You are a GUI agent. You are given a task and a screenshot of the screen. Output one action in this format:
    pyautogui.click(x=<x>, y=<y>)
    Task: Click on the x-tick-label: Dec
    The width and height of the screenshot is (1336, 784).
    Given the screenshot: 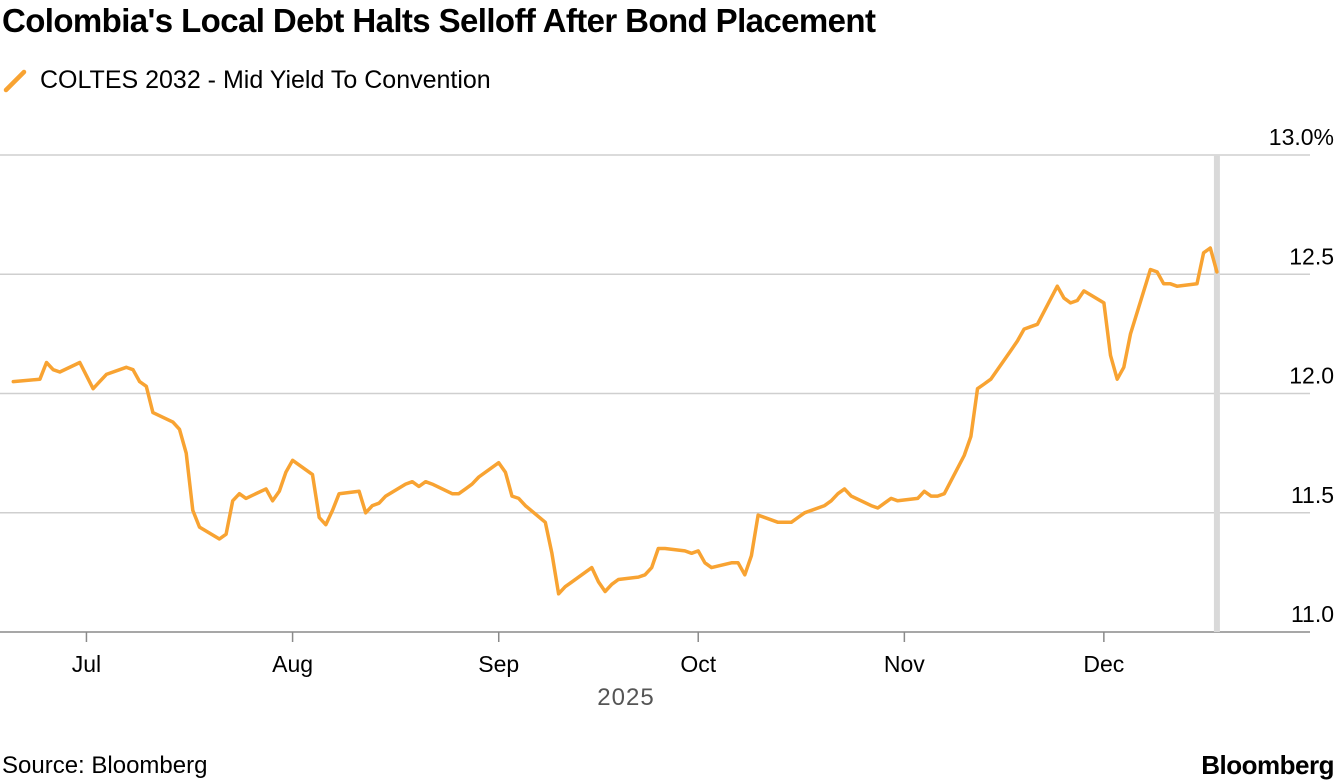 What is the action you would take?
    pyautogui.click(x=1103, y=664)
    